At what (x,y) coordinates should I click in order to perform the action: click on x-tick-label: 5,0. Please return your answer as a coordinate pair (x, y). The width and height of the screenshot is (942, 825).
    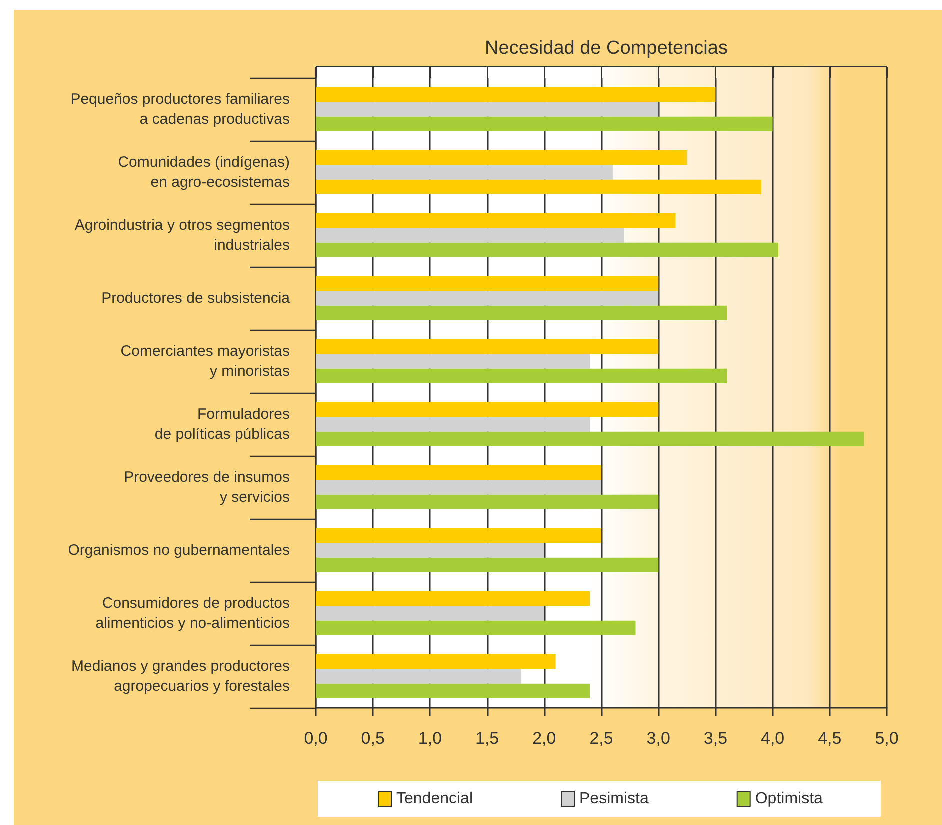
    Looking at the image, I should click on (887, 738).